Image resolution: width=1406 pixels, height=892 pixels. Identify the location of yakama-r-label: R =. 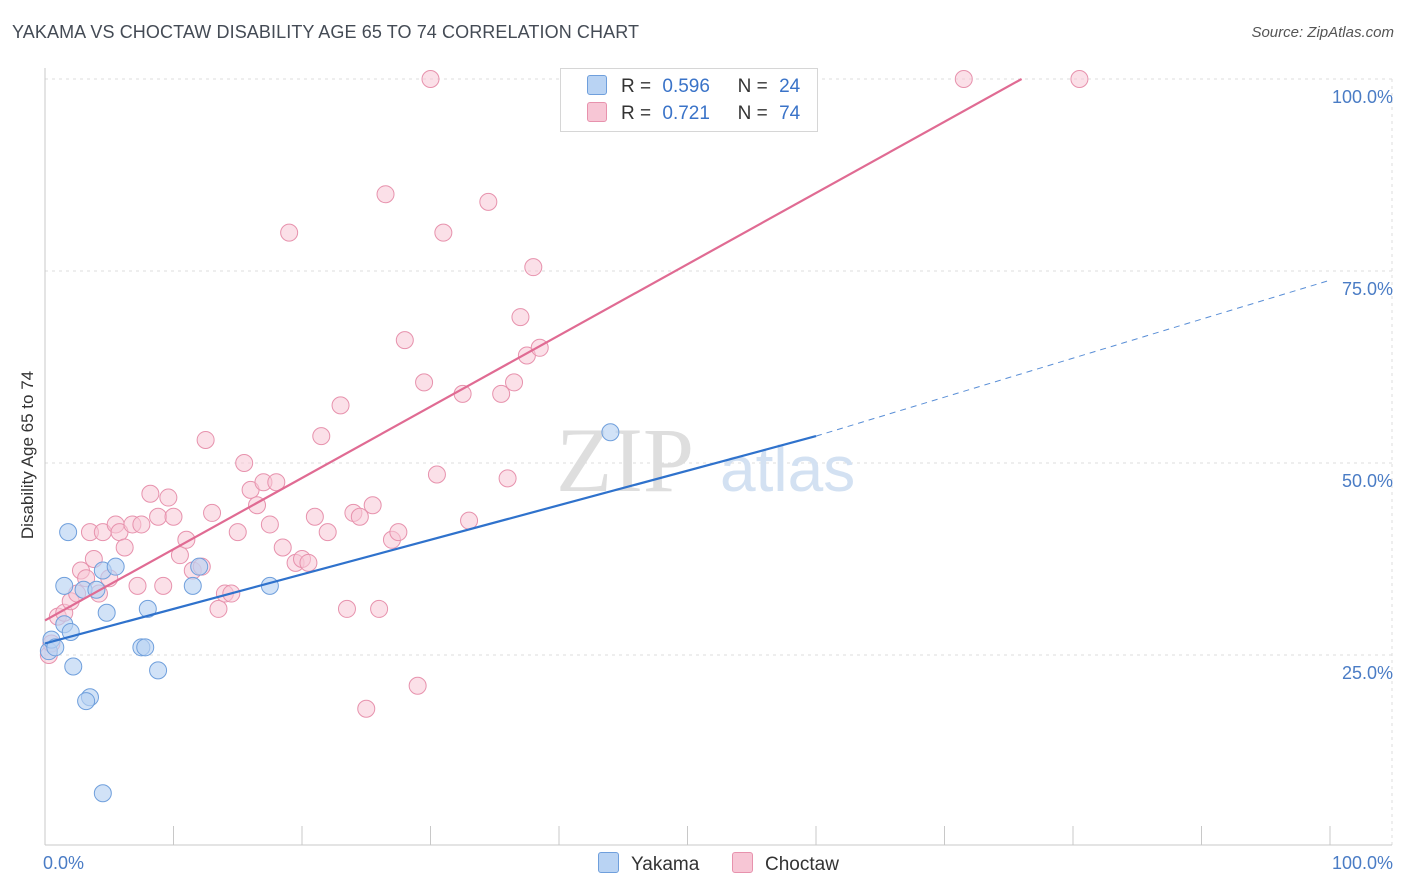
(636, 86).